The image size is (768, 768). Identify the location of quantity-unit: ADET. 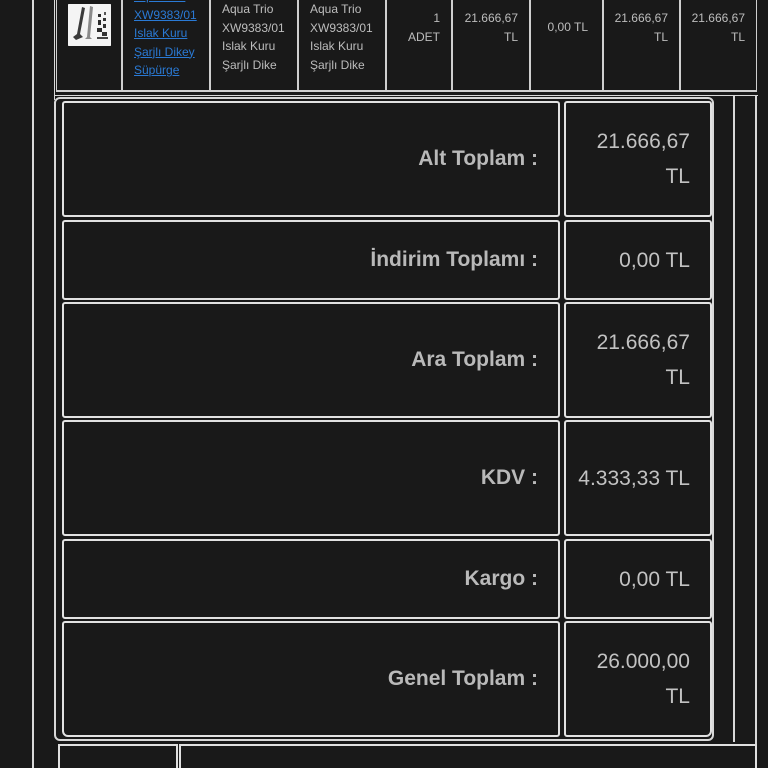
(423, 36).